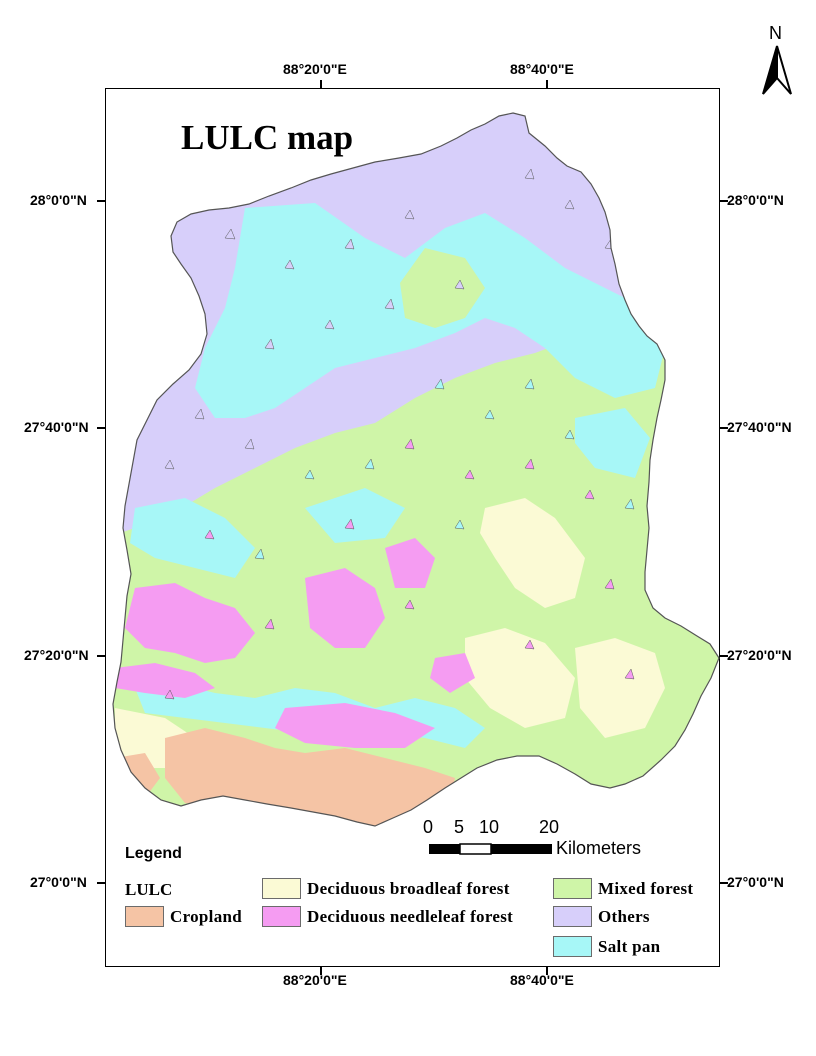  What do you see at coordinates (149, 889) in the screenshot?
I see `legend-field-label: LULC` at bounding box center [149, 889].